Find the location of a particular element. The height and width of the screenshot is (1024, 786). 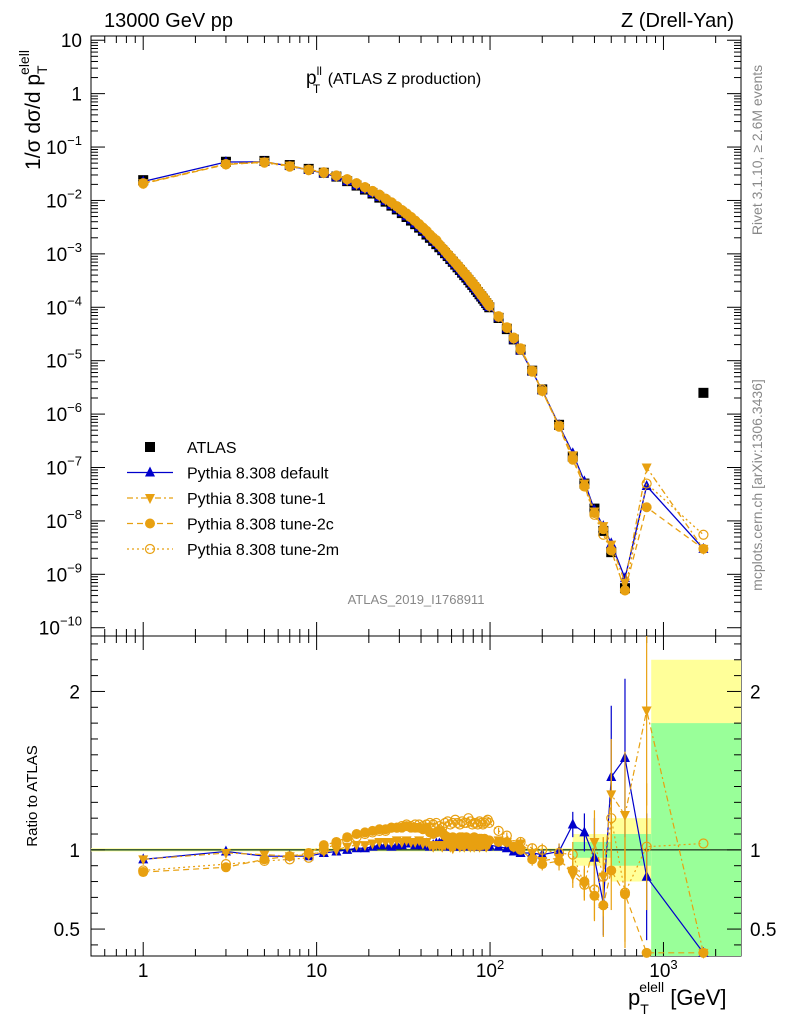

y-tick-label-main: 10⁻⁸ is located at coordinates (64, 520).